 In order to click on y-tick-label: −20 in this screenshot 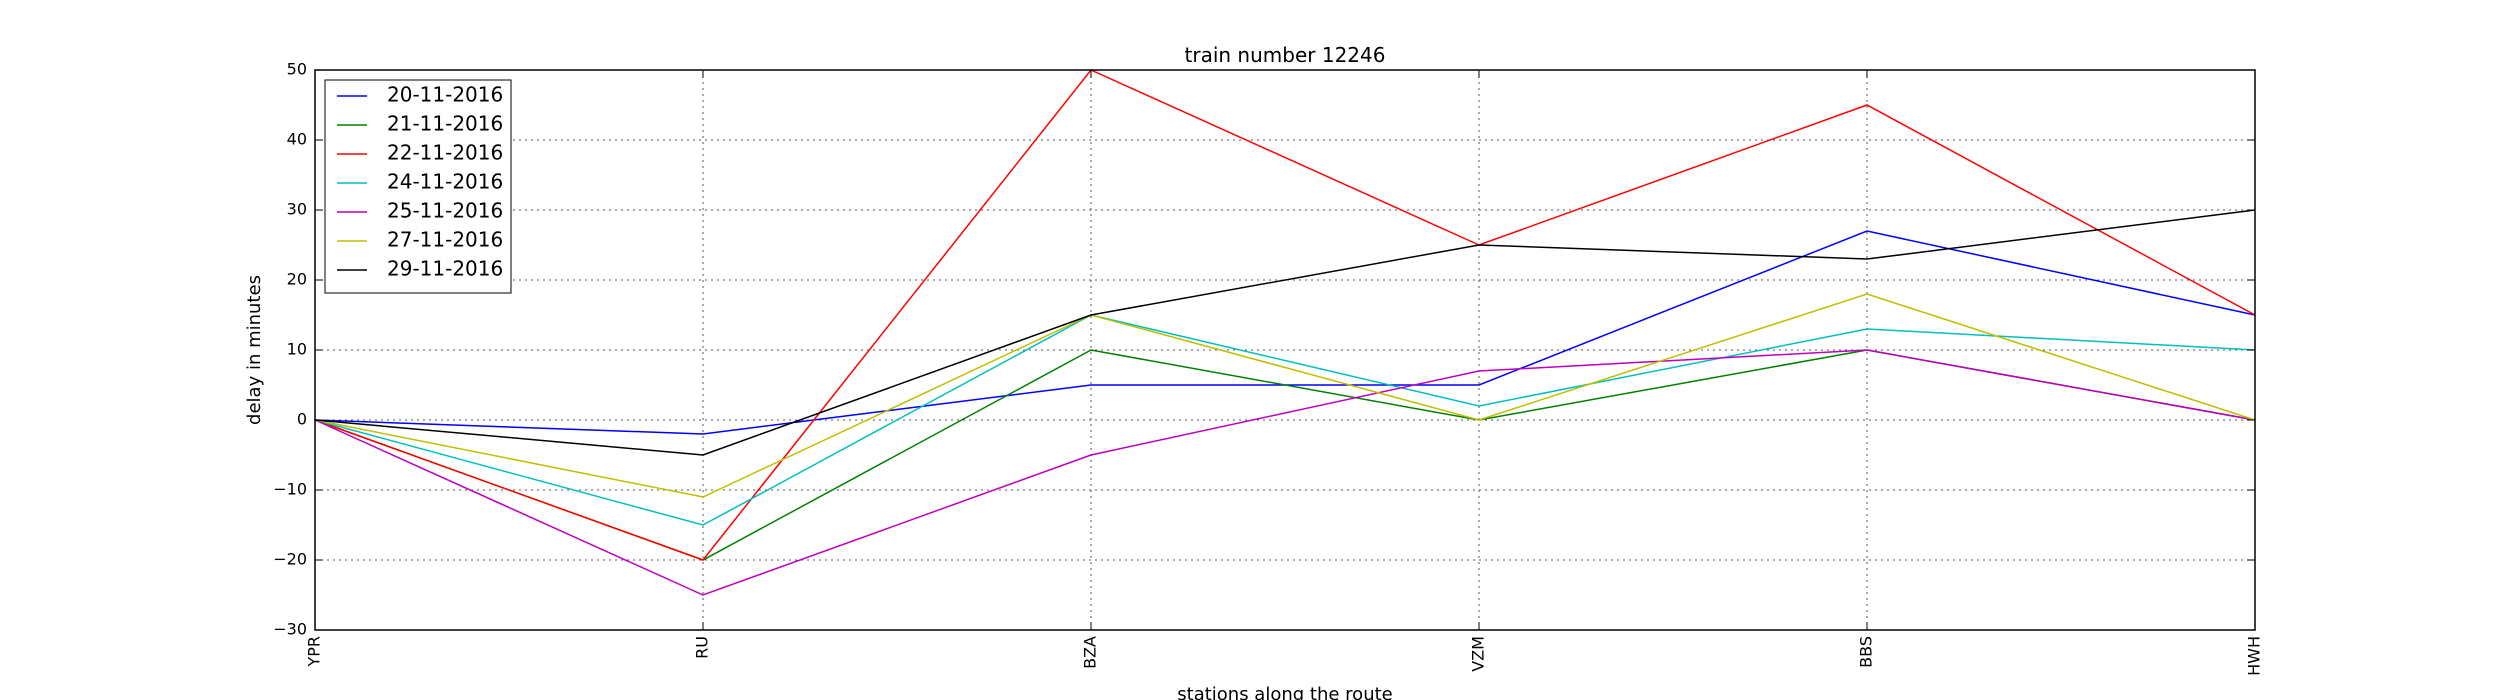, I will do `click(290, 559)`.